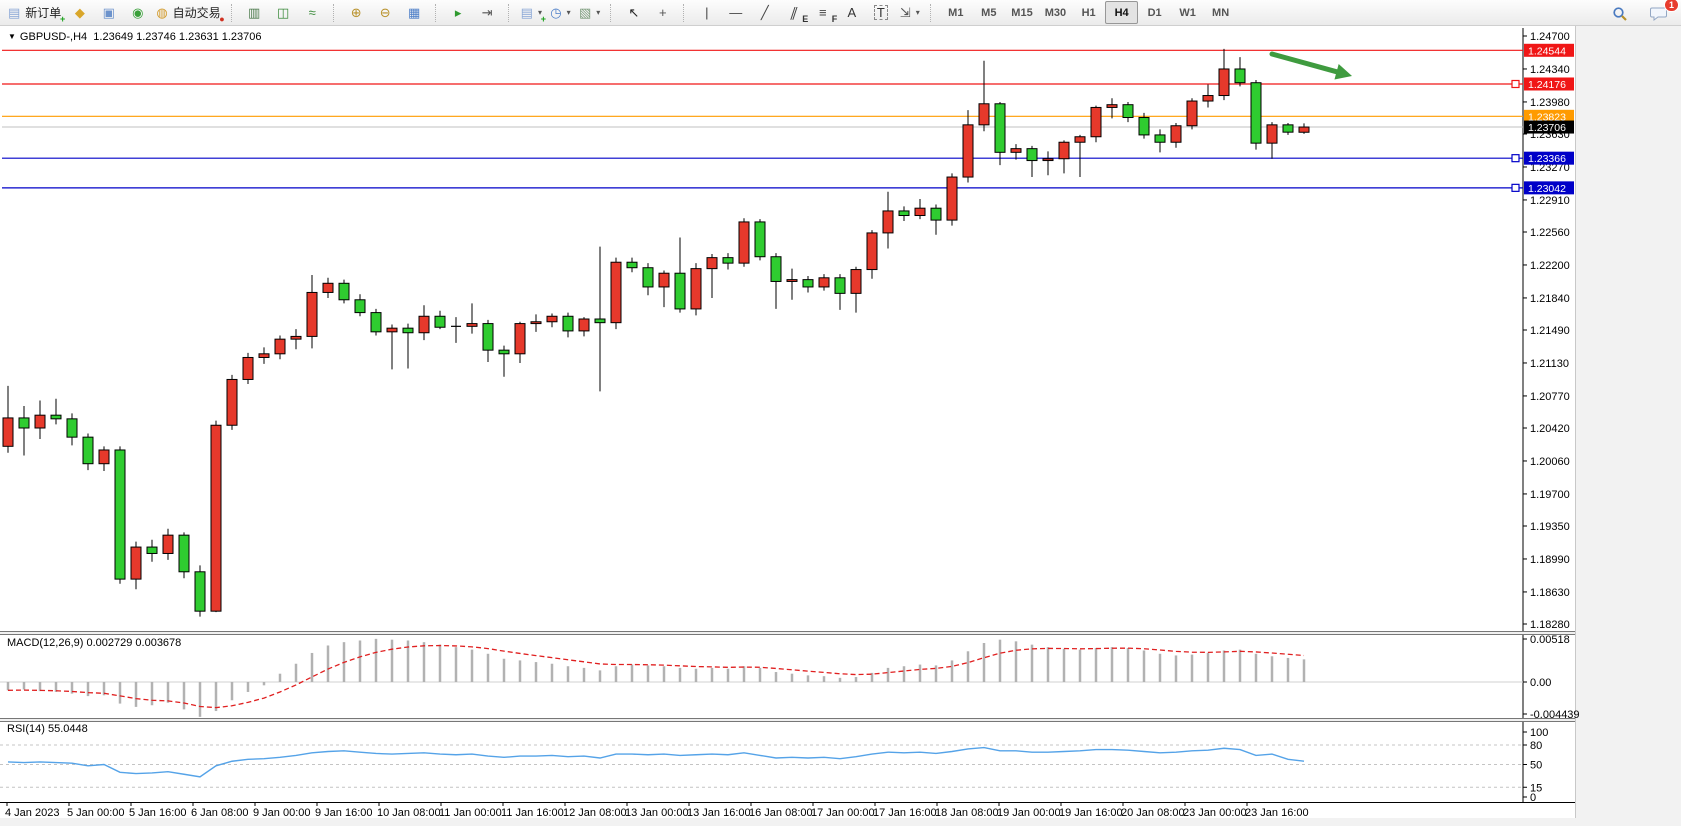  What do you see at coordinates (793, 12) in the screenshot?
I see `channel-button: ∥ E` at bounding box center [793, 12].